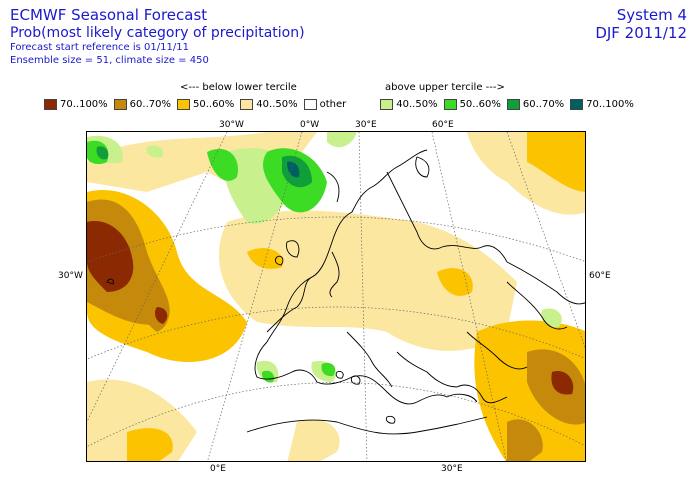 The width and height of the screenshot is (697, 480). Describe the element at coordinates (70, 276) in the screenshot. I see `lat-label-left: 30°W` at that location.